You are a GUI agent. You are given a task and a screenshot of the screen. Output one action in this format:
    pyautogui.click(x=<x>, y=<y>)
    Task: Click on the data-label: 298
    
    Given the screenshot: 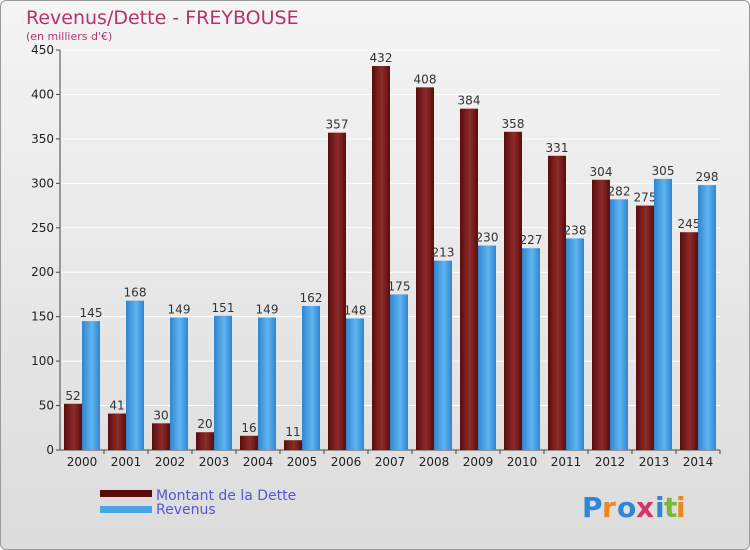 What is the action you would take?
    pyautogui.click(x=707, y=177)
    